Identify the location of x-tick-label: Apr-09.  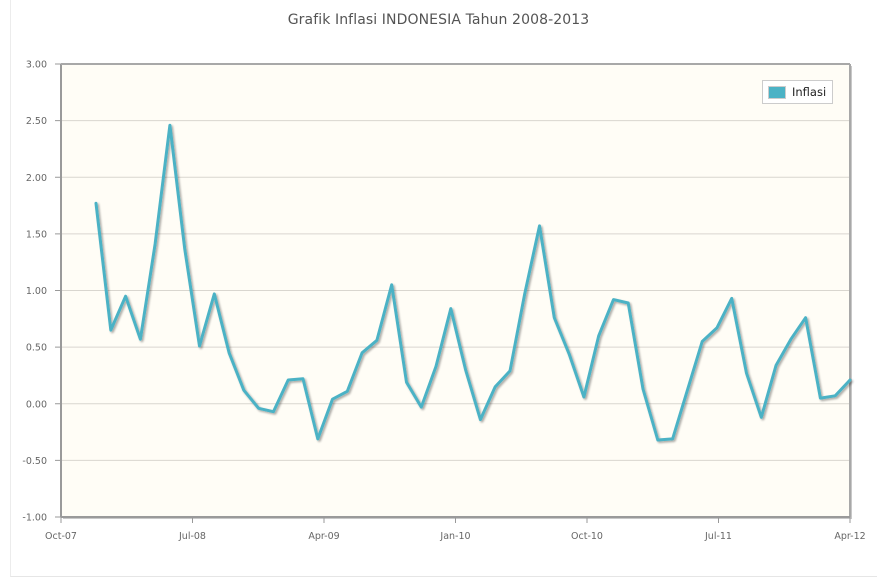
(323, 536).